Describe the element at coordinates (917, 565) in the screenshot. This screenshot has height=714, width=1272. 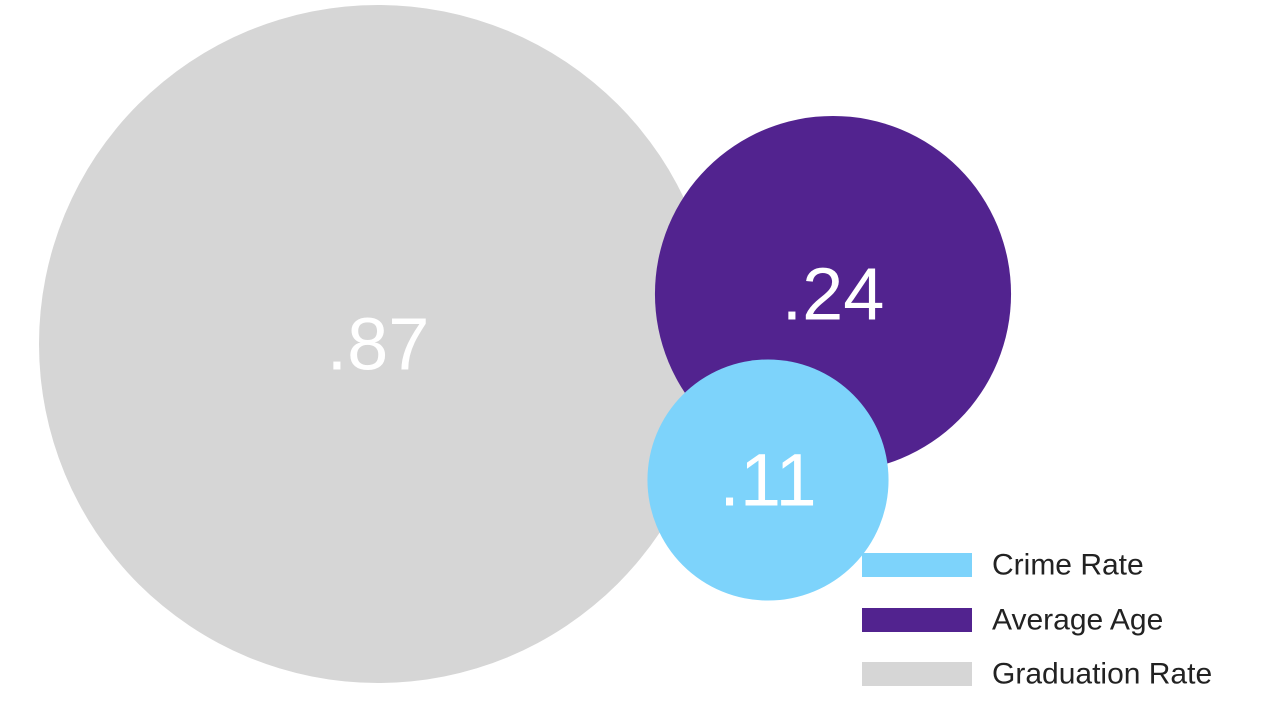
I see `legend-swatch-crime-rate` at that location.